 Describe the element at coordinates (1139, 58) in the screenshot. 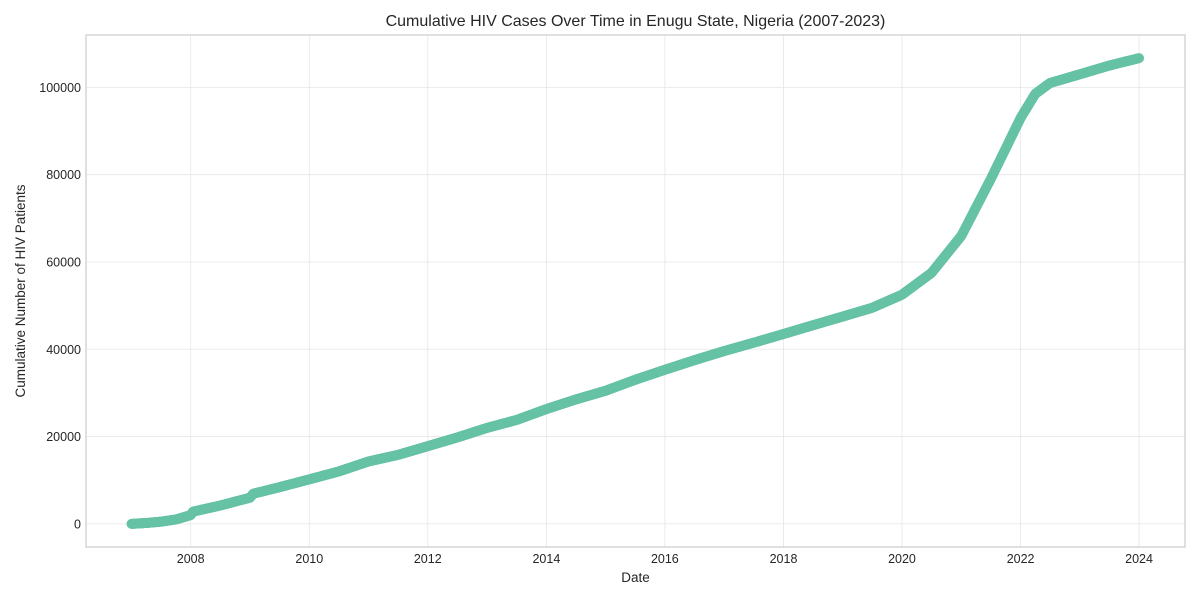

I see `data-point` at that location.